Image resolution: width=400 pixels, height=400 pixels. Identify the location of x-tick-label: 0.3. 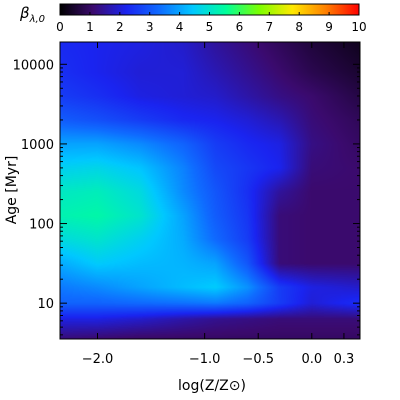
(344, 359).